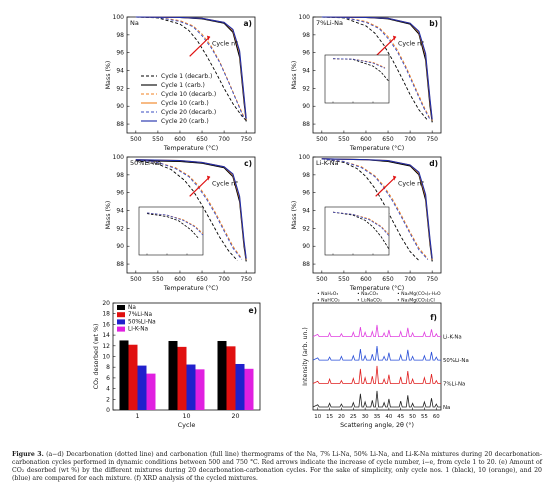 The height and width of the screenshot is (503, 554). What do you see at coordinates (436, 417) in the screenshot?
I see `x-tick-label: 60` at bounding box center [436, 417].